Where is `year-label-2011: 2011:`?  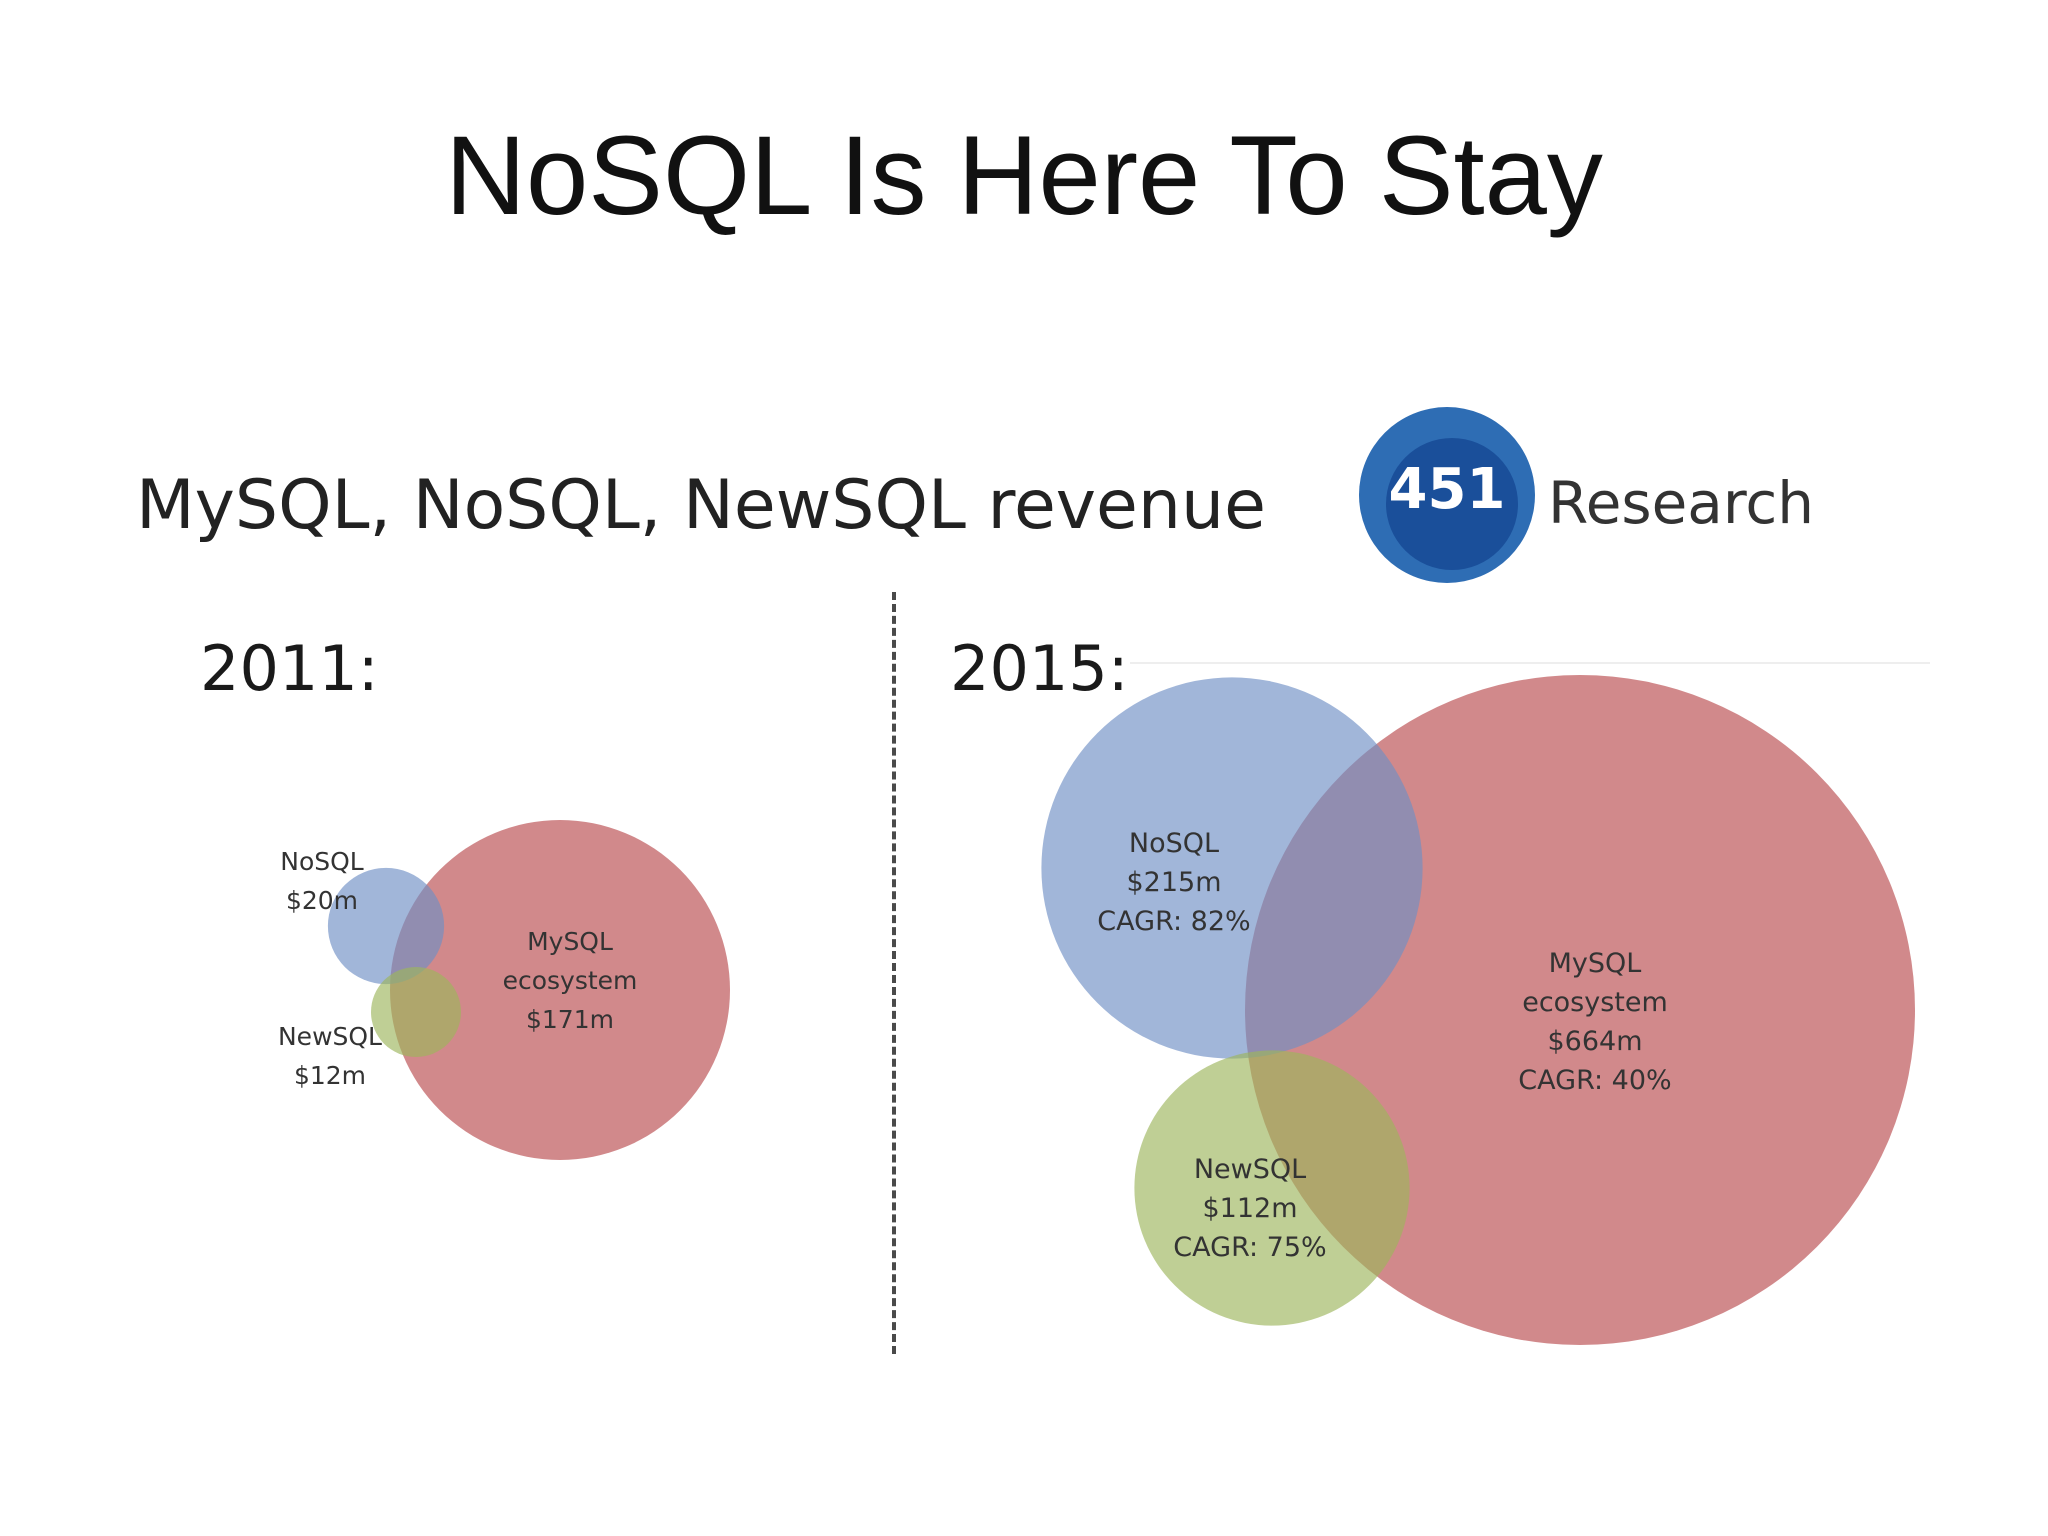
year-label-2011: 2011: is located at coordinates (289, 668).